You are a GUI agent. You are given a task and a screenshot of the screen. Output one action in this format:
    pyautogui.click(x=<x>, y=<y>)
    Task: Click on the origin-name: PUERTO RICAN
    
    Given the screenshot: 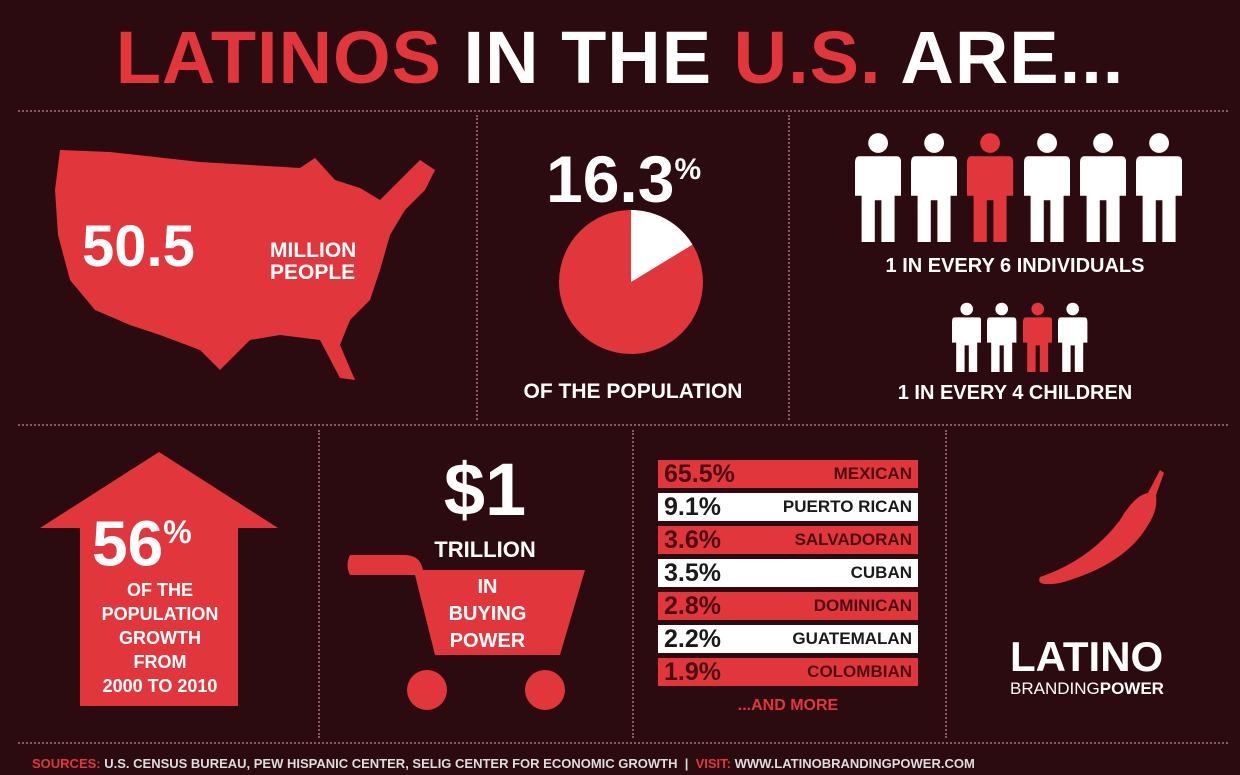 What is the action you would take?
    pyautogui.click(x=847, y=506)
    